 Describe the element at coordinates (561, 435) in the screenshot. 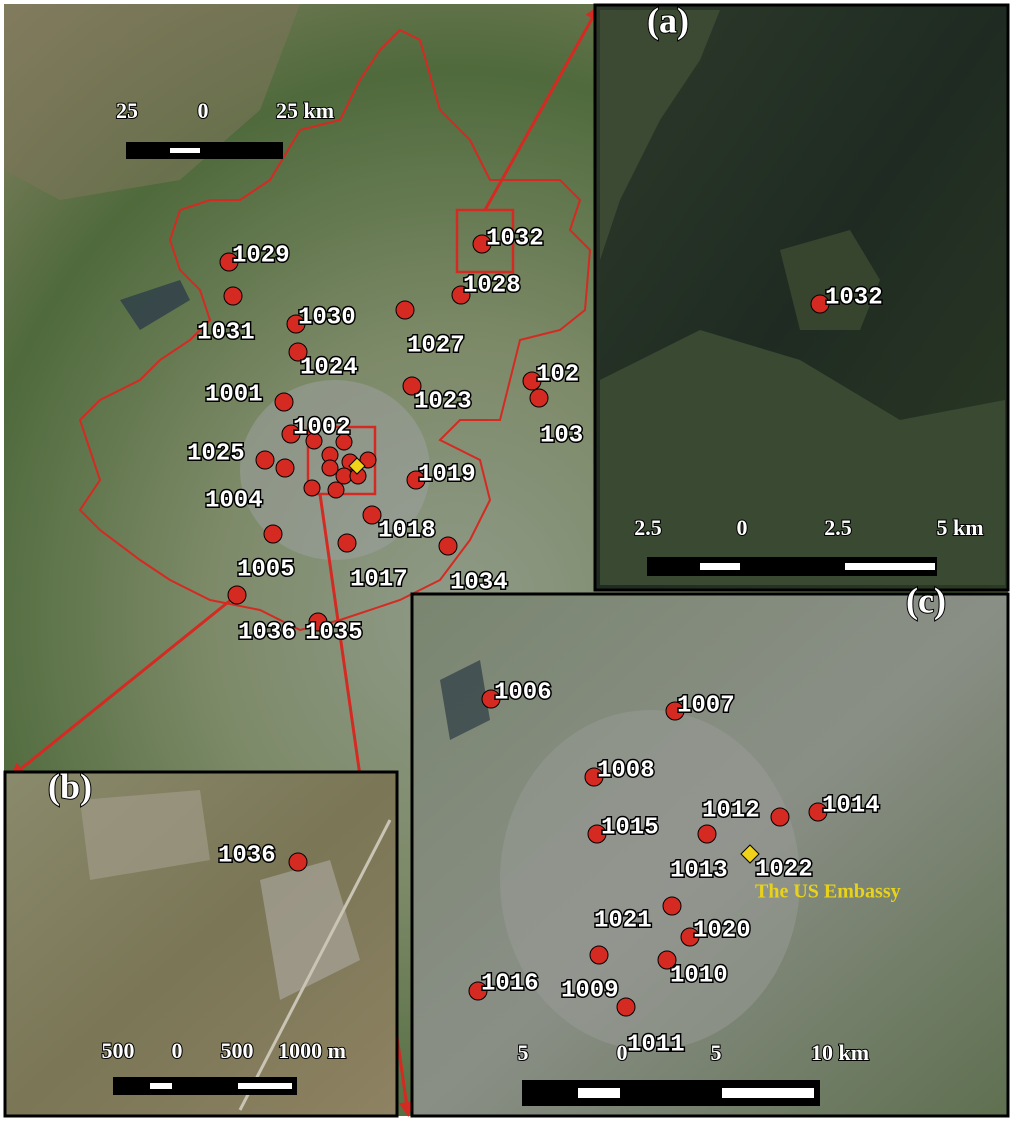

I see `station-label: 103` at that location.